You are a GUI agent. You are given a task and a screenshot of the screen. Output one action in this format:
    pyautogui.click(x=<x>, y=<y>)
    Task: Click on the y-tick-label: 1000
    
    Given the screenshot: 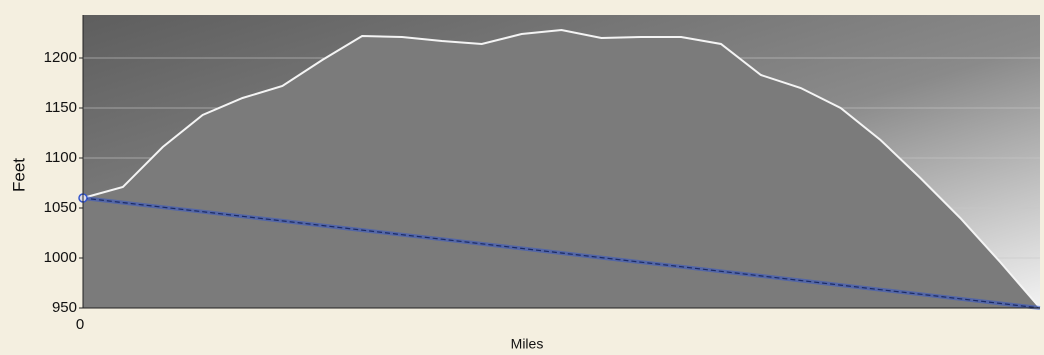 What is the action you would take?
    pyautogui.click(x=60, y=257)
    